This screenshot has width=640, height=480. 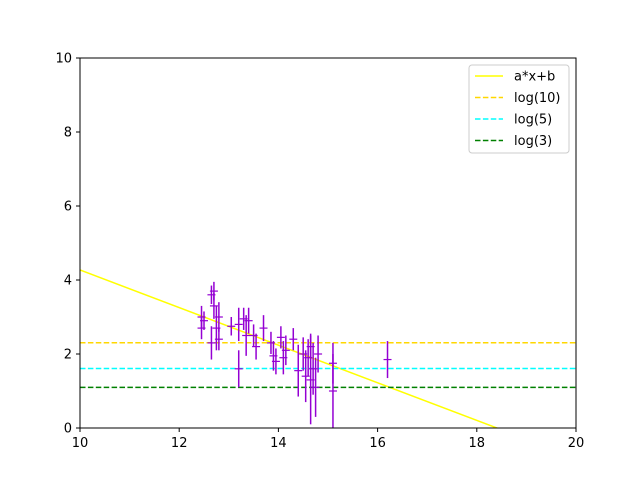 I want to click on y-tick-label: 2, so click(x=68, y=355).